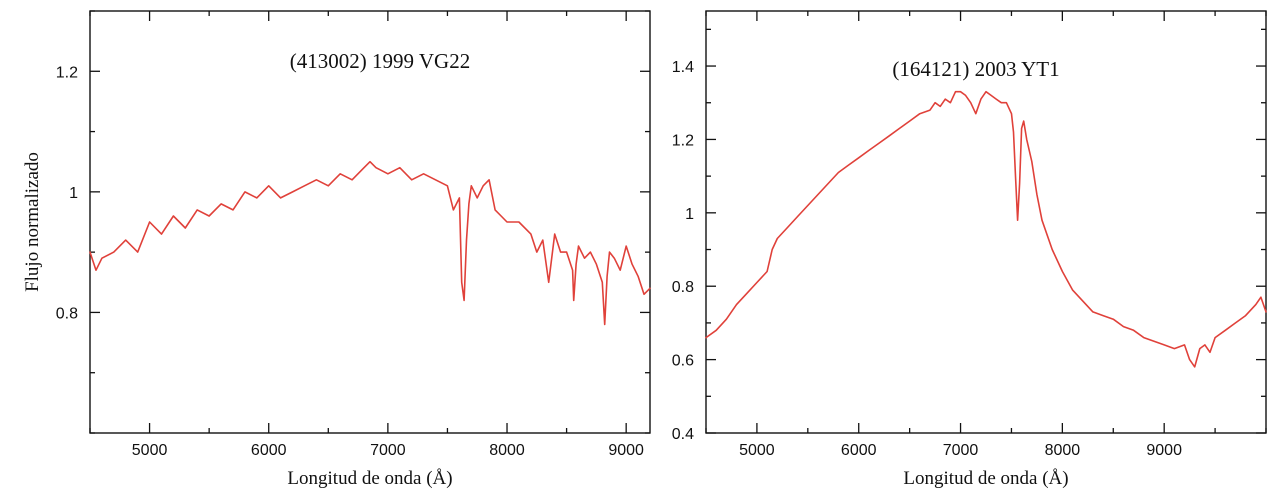 Image resolution: width=1280 pixels, height=496 pixels. Describe the element at coordinates (683, 67) in the screenshot. I see `y-tick-label: 1.4` at that location.